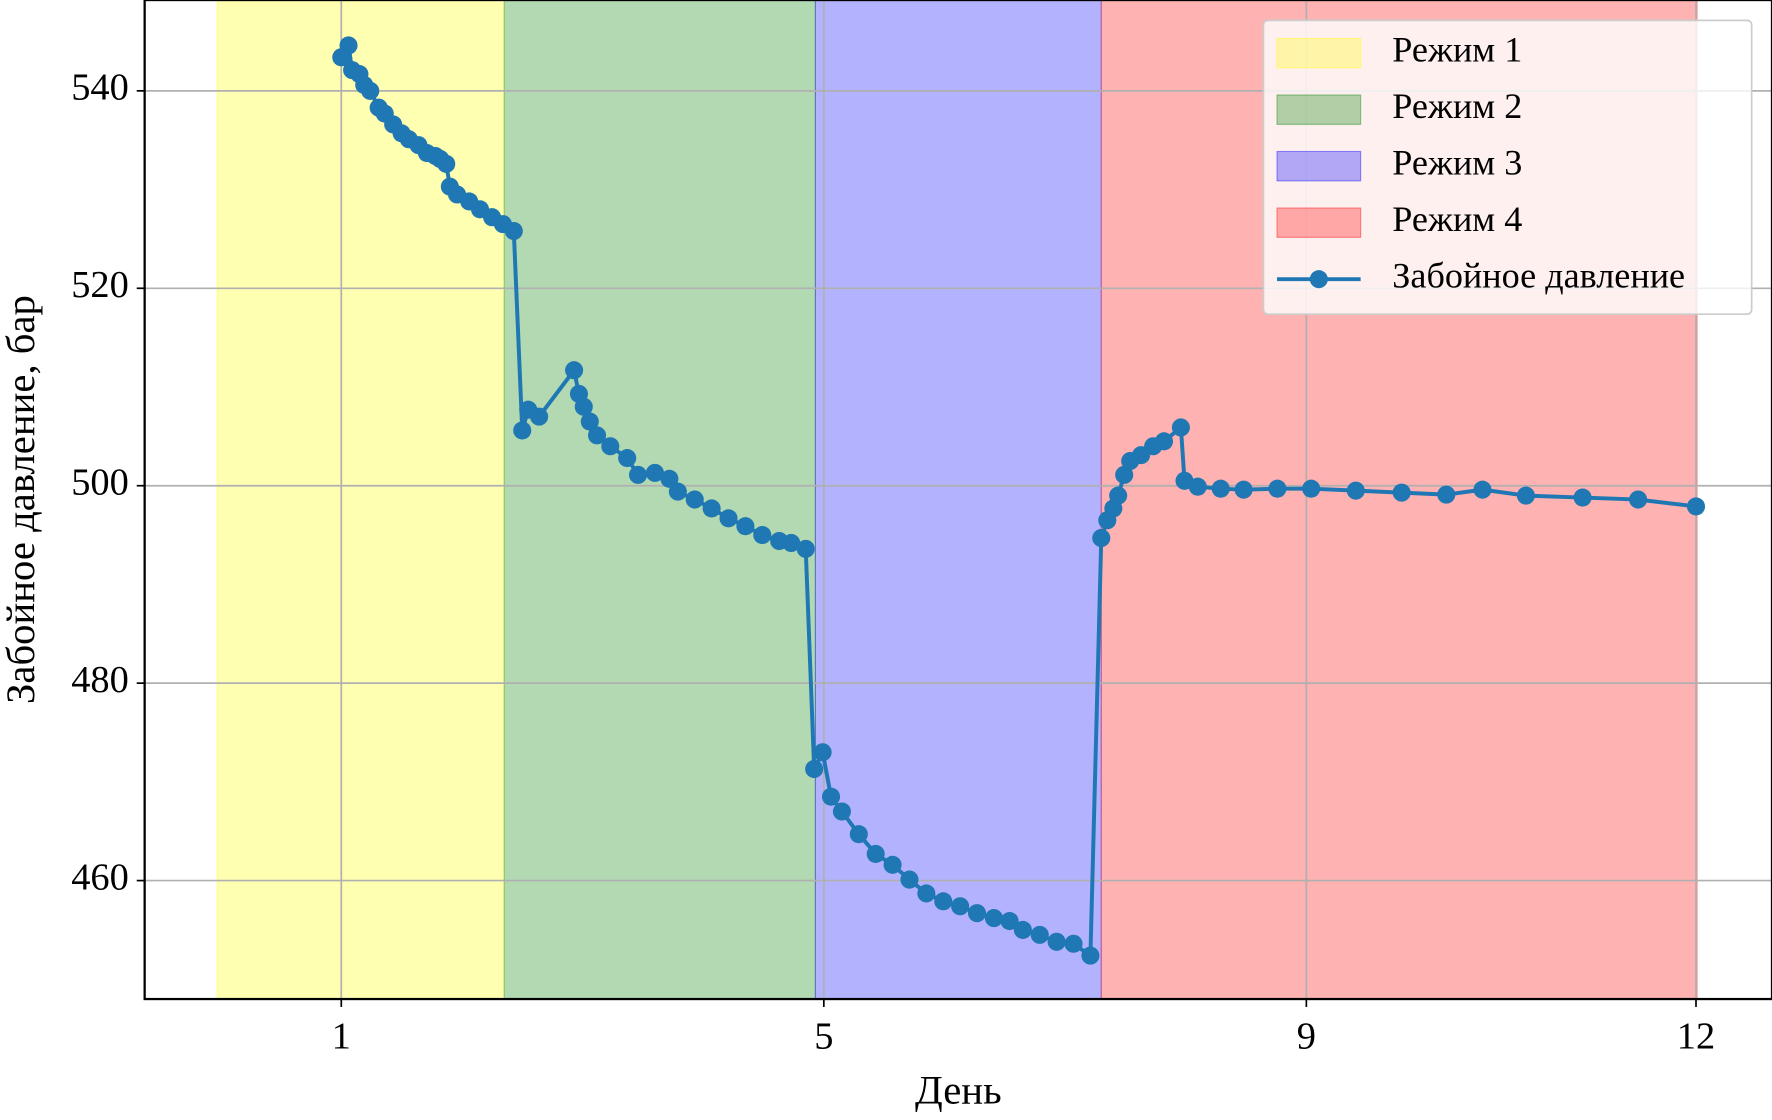 Image resolution: width=1772 pixels, height=1120 pixels. I want to click on legend-box, so click(1507, 167).